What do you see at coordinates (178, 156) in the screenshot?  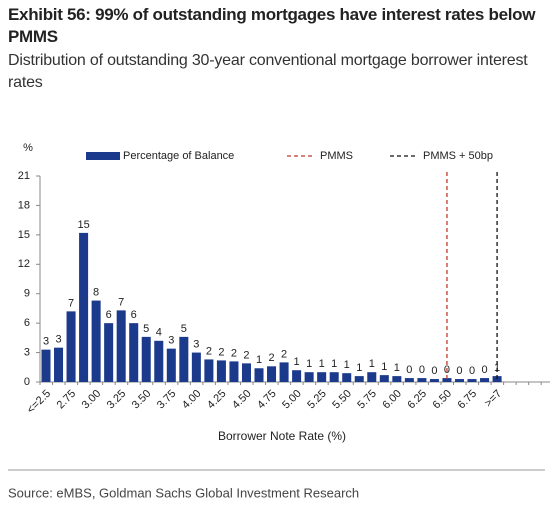 I see `legend-label: Percentage of Balance` at bounding box center [178, 156].